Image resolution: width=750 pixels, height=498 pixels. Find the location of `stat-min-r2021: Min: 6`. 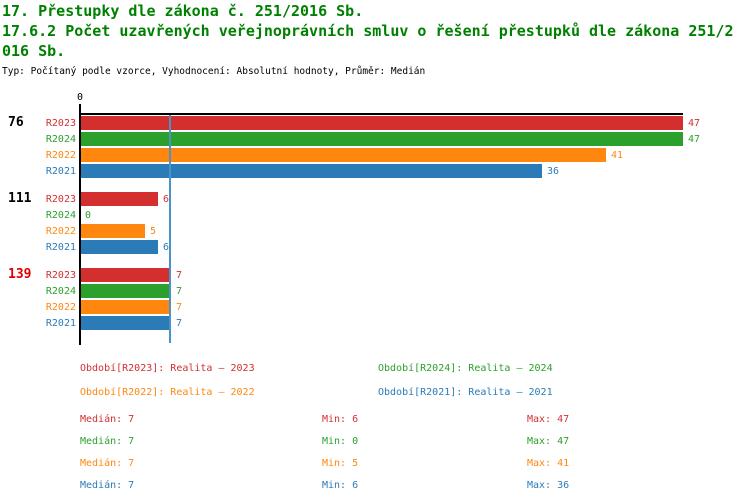

stat-min-r2021: Min: 6 is located at coordinates (340, 485).